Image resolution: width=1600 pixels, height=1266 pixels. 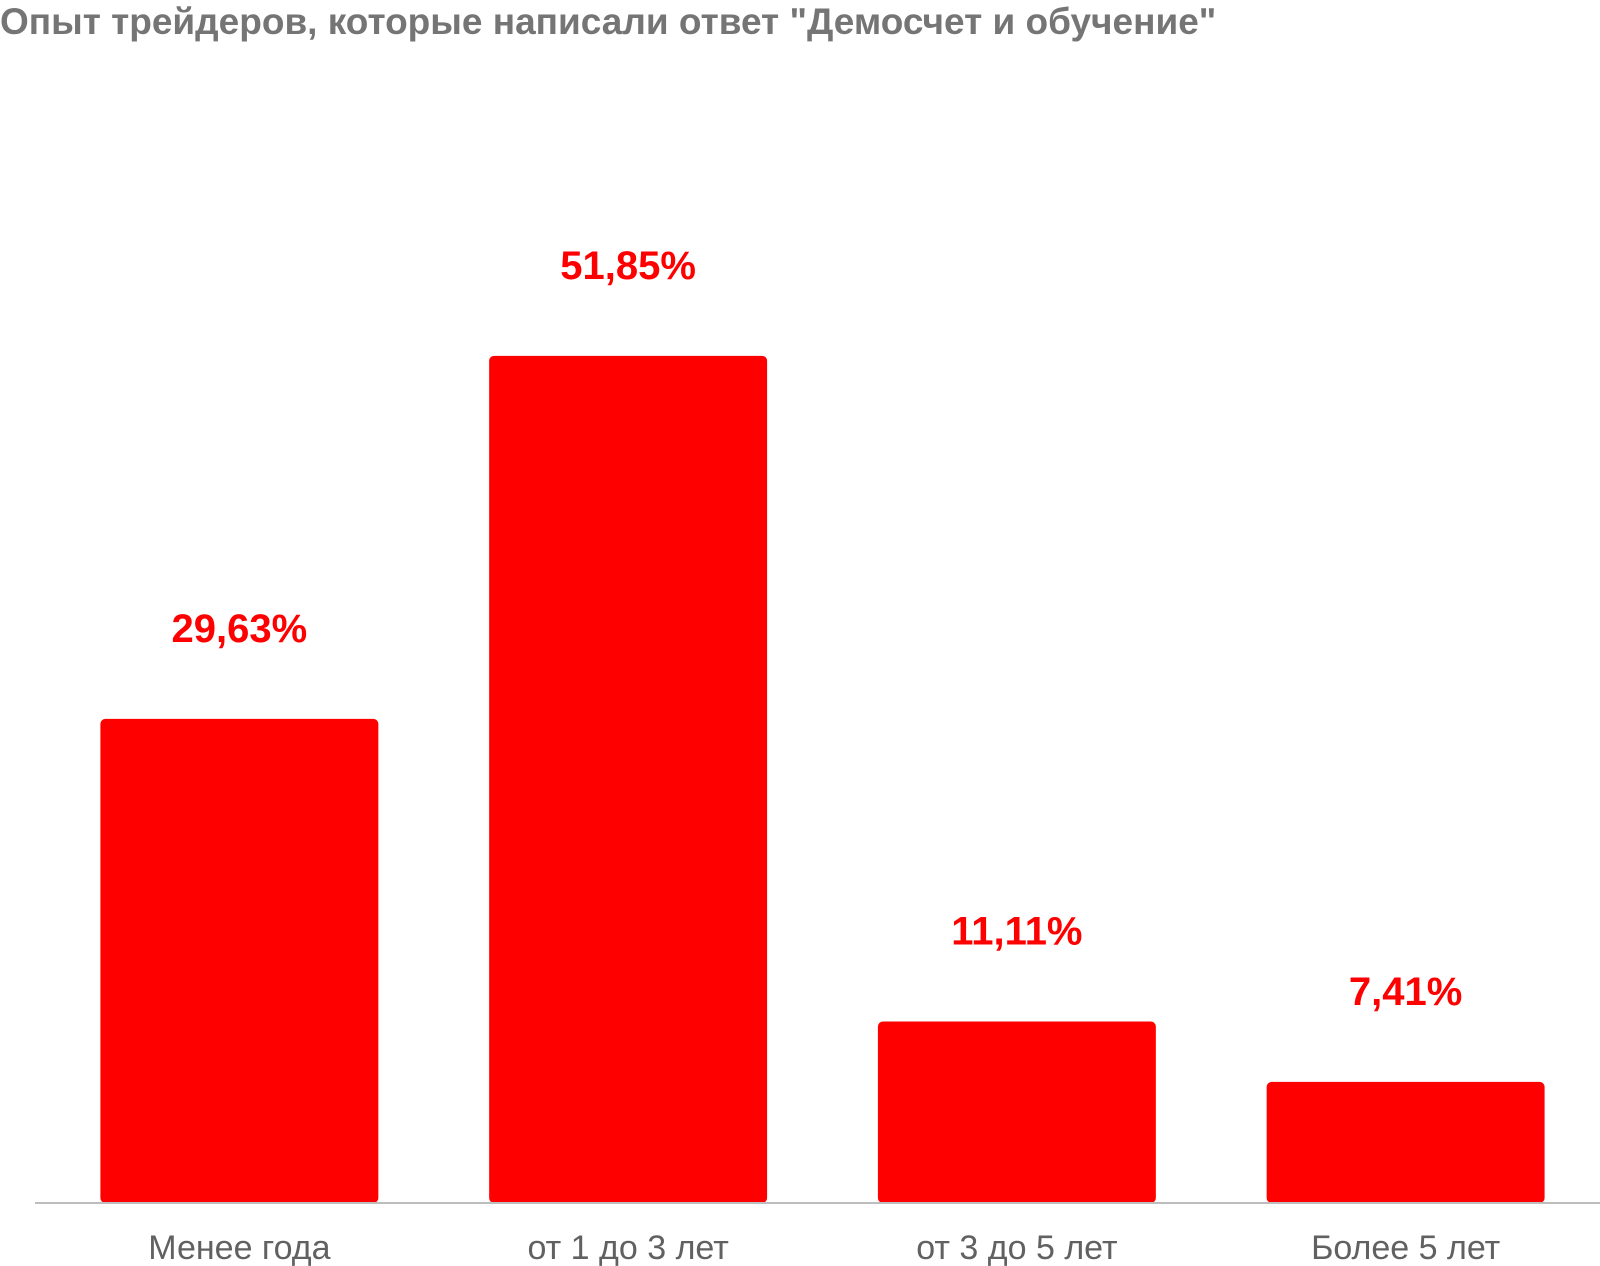 What do you see at coordinates (1016, 1247) in the screenshot?
I see `x-tick-label-2: от 3 до 5 лет` at bounding box center [1016, 1247].